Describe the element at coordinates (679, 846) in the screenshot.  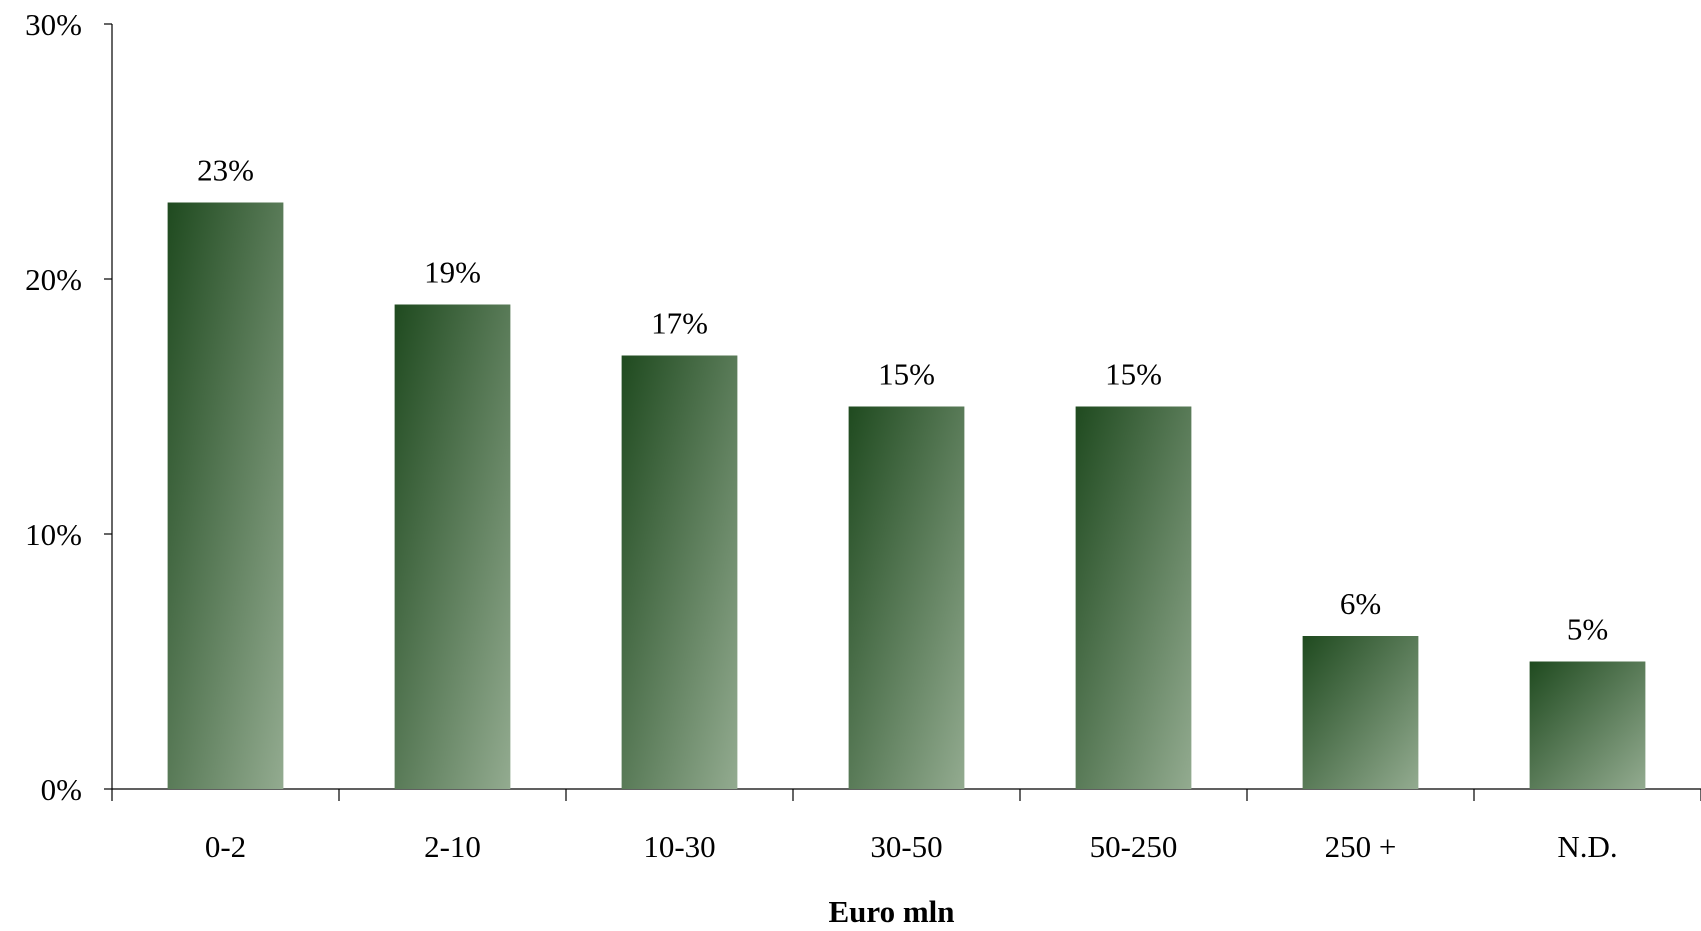
I see `x-category-label: 10-30` at that location.